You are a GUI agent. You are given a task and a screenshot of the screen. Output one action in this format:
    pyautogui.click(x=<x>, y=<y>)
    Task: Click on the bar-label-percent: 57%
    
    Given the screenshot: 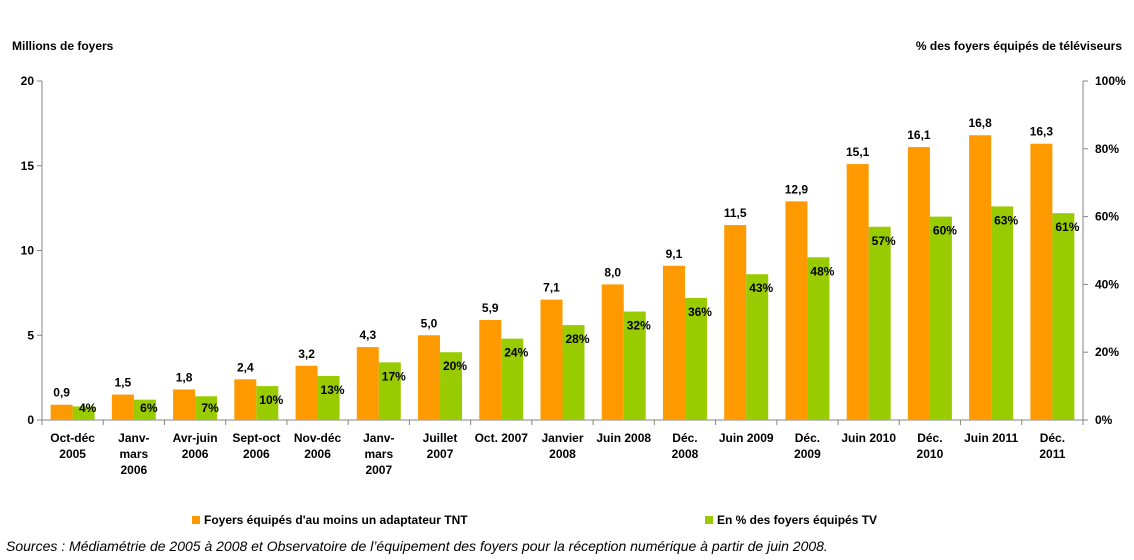 What is the action you would take?
    pyautogui.click(x=884, y=241)
    